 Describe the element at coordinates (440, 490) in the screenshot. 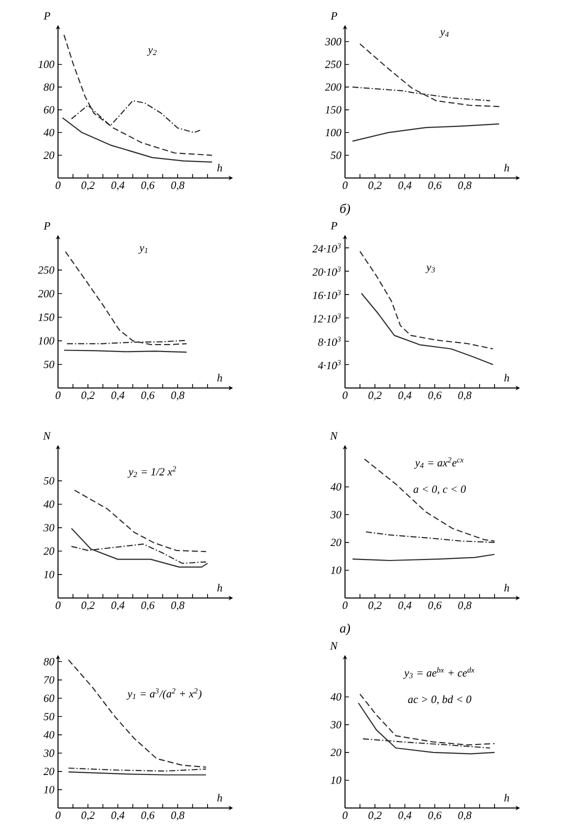

I see `text: a < 0, c < 0` at that location.